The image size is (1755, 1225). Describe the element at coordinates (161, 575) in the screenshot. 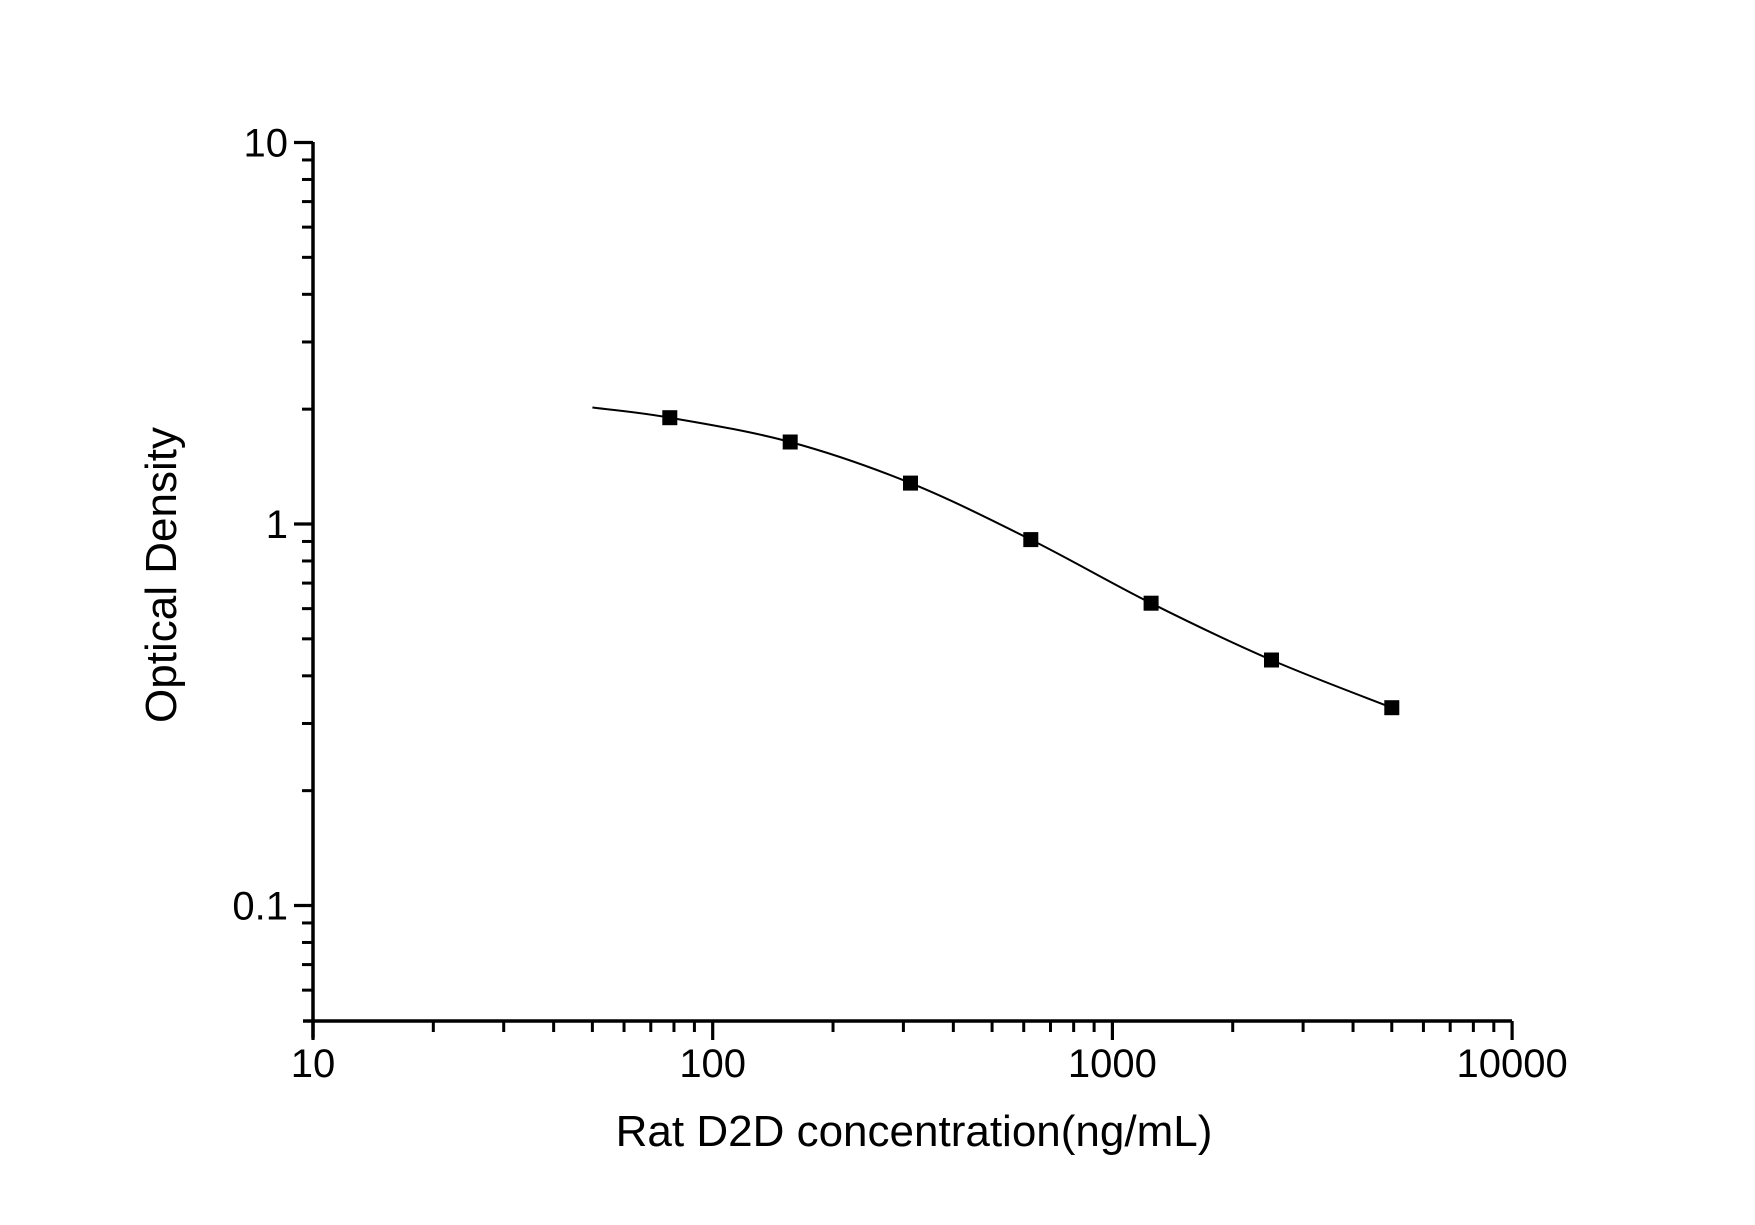

I see `y-axis-title: Optical Density` at that location.